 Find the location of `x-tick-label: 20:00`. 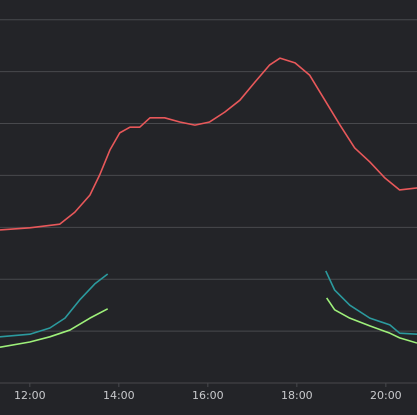

x-tick-label: 20:00 is located at coordinates (386, 395).